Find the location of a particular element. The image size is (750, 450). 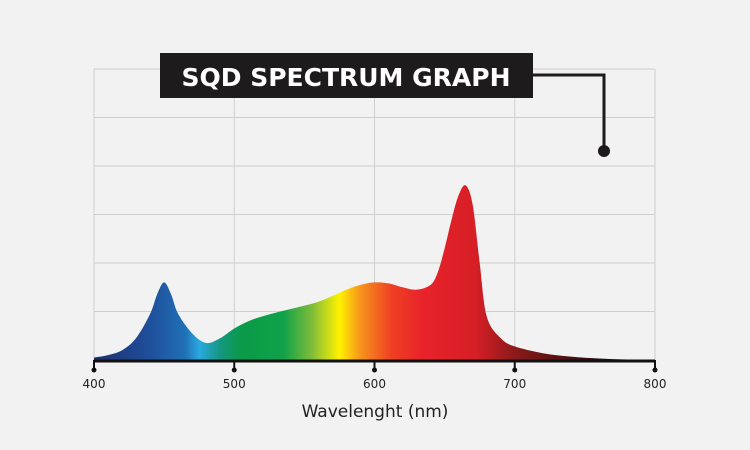

x-tick-label: 700 is located at coordinates (514, 384).